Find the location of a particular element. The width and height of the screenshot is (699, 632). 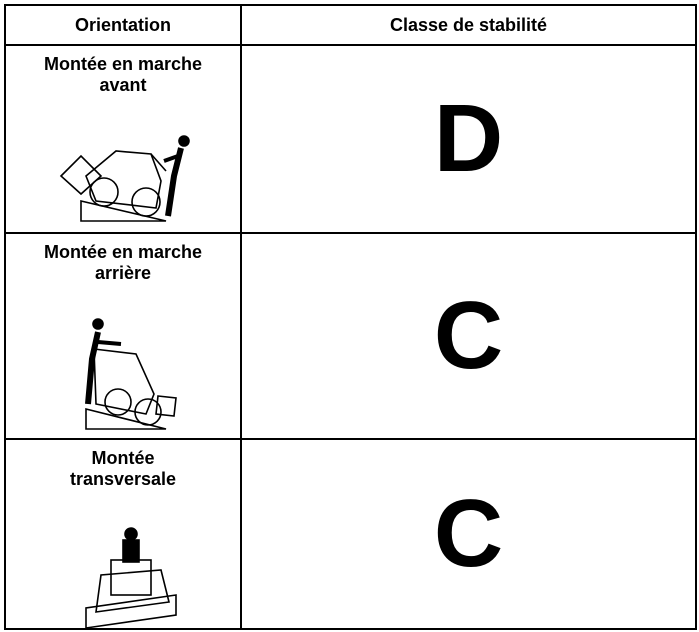

header-text: Orientation is located at coordinates (122, 24).